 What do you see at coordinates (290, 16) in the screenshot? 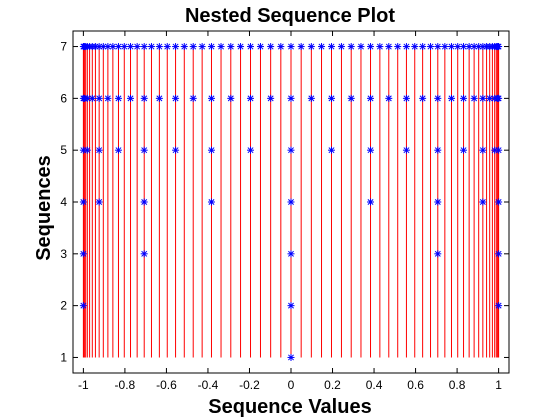
I see `chart-title: Nested Sequence Plot` at bounding box center [290, 16].